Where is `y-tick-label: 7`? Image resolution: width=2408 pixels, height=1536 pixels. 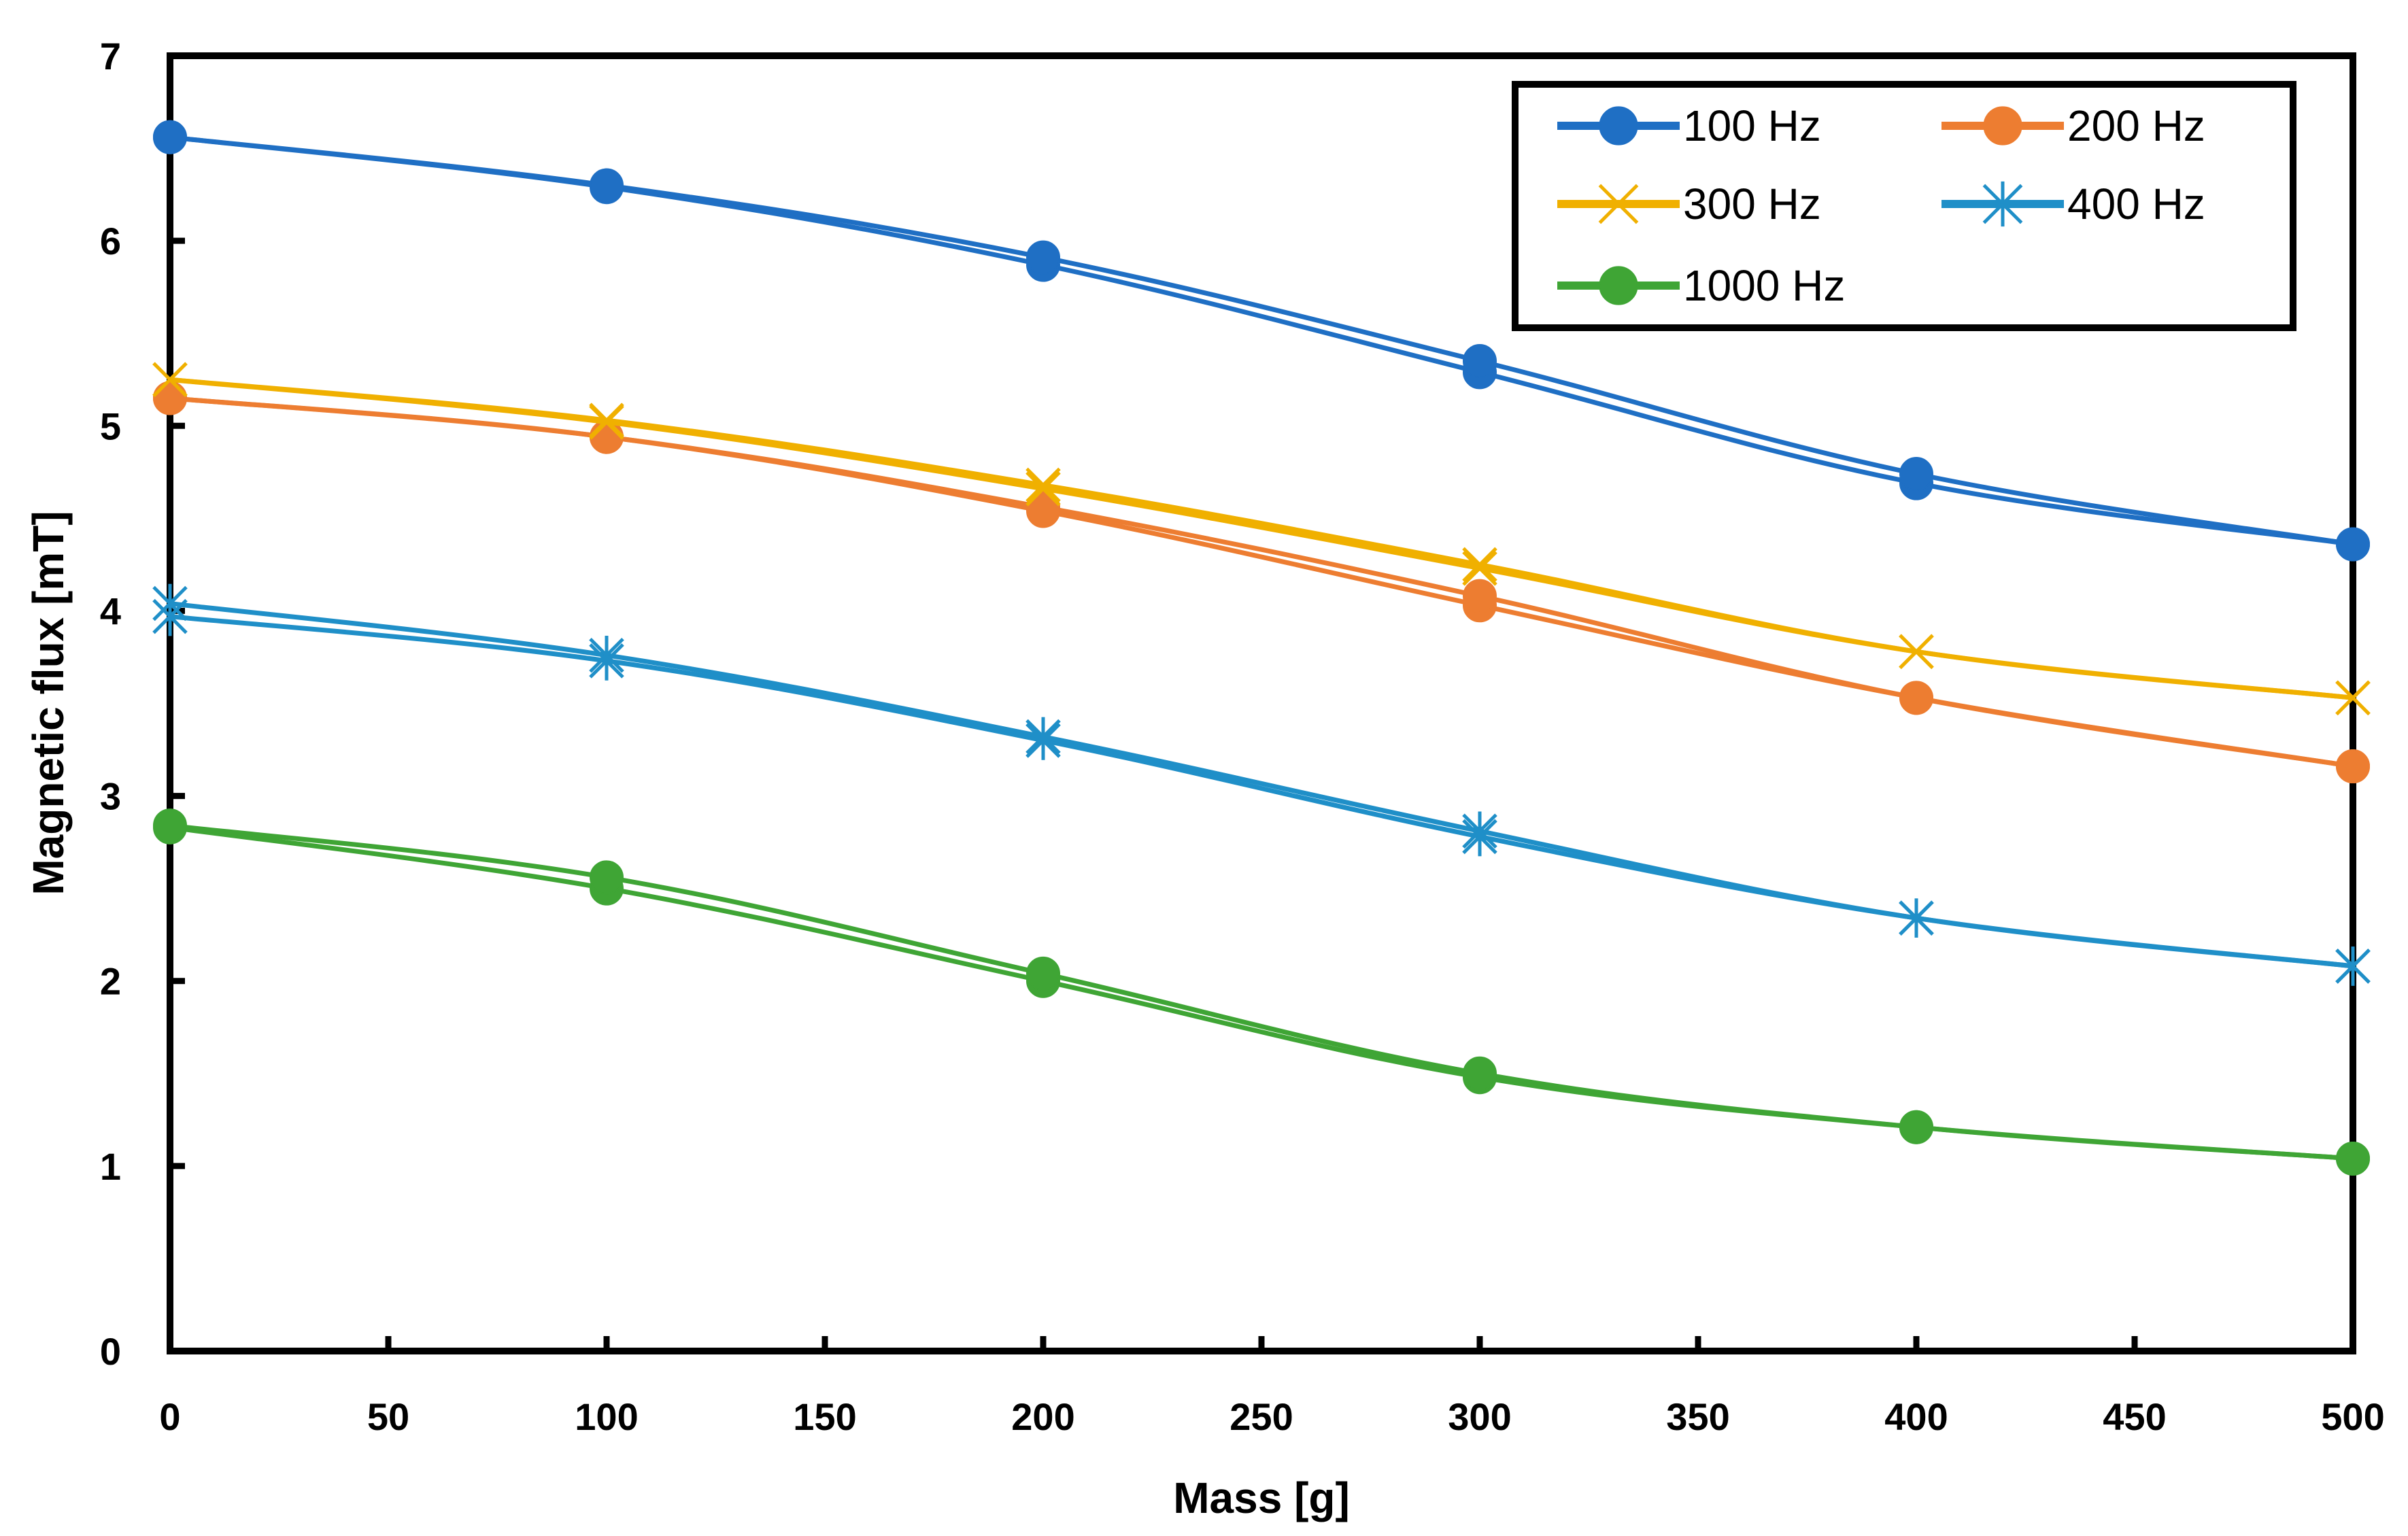 y-tick-label: 7 is located at coordinates (111, 56).